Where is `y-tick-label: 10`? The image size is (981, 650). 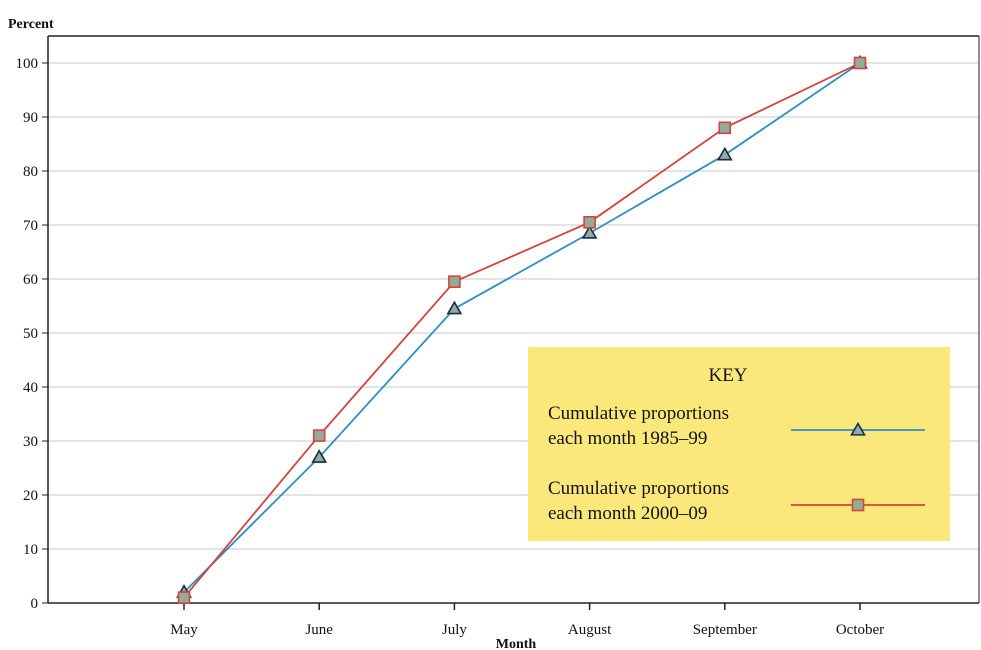
y-tick-label: 10 is located at coordinates (30, 550).